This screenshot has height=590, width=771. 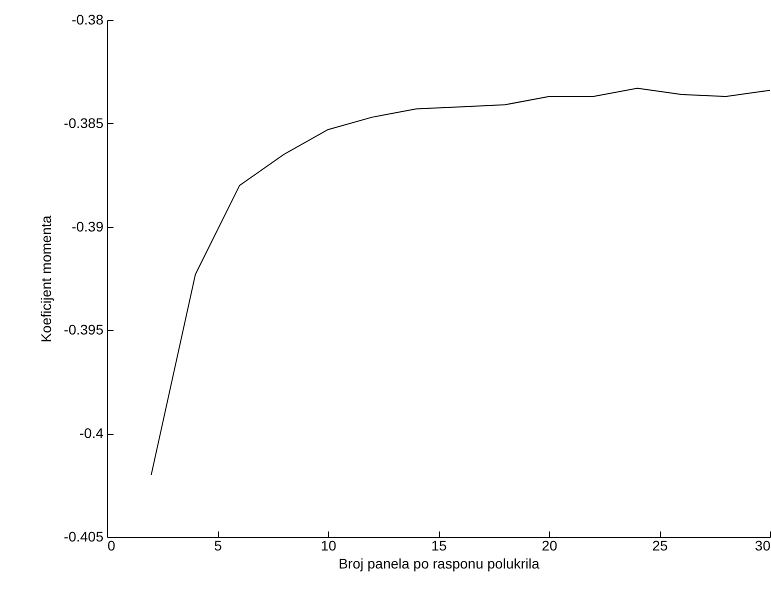 What do you see at coordinates (439, 564) in the screenshot?
I see `x-axis-title: Broj panela po rasponu polukrila` at bounding box center [439, 564].